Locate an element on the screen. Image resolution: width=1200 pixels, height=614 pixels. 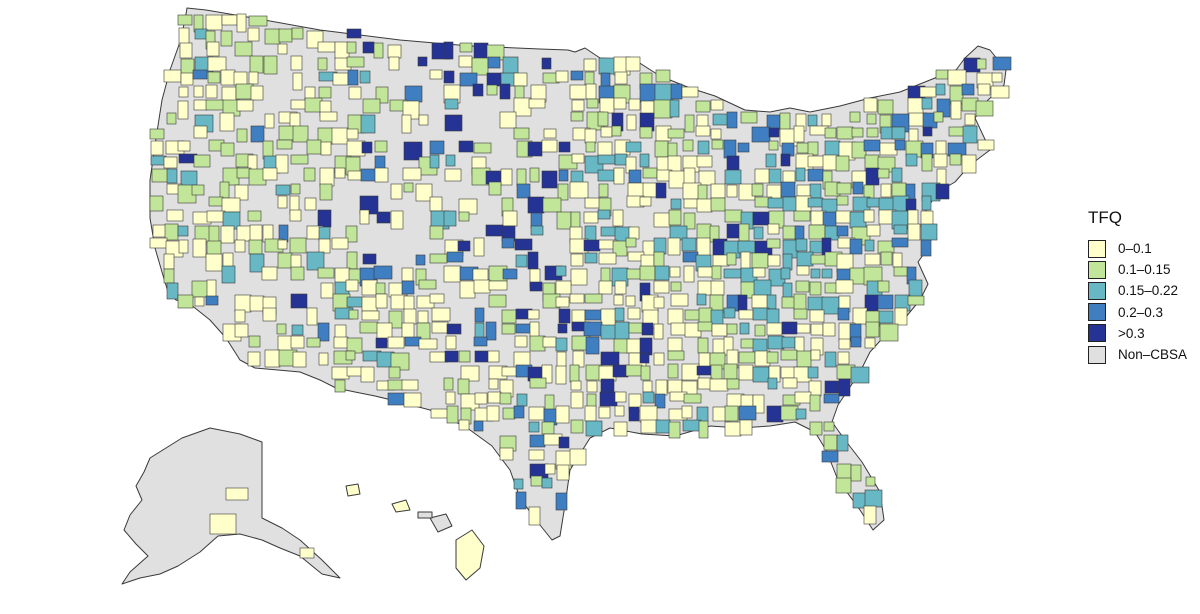
legend-item: 0.2–0.3 is located at coordinates (1137, 312).